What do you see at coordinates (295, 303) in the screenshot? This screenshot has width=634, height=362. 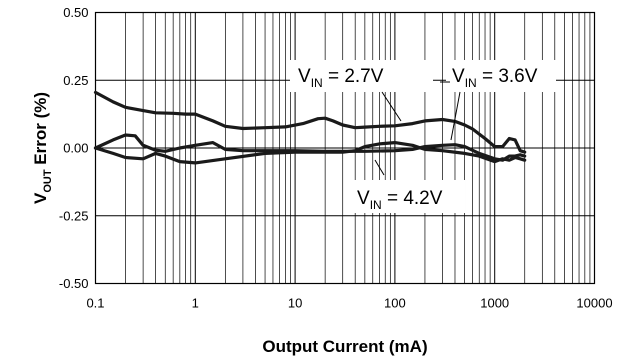 I see `x-tick-label: 10` at bounding box center [295, 303].